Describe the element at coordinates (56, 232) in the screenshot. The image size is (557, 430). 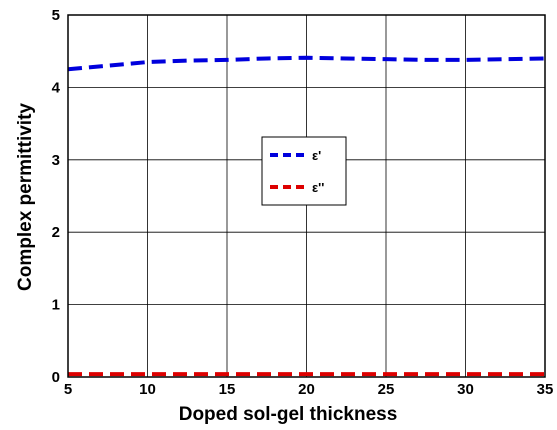
I see `y-tick-label: 2` at that location.